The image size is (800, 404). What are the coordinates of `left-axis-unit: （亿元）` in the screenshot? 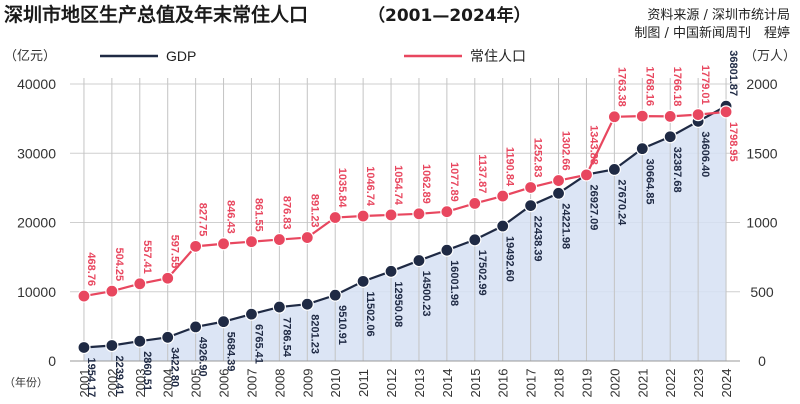 It's located at (30, 56).